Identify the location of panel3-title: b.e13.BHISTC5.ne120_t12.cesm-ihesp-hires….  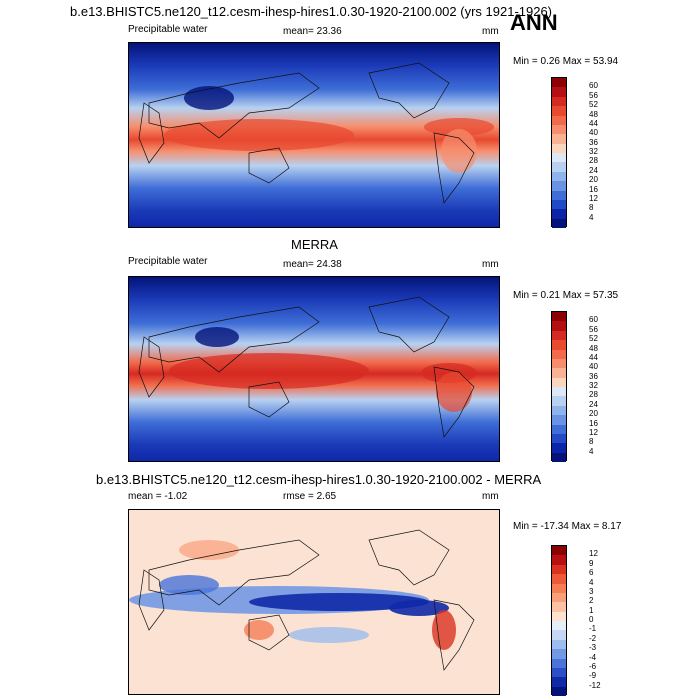
(319, 479).